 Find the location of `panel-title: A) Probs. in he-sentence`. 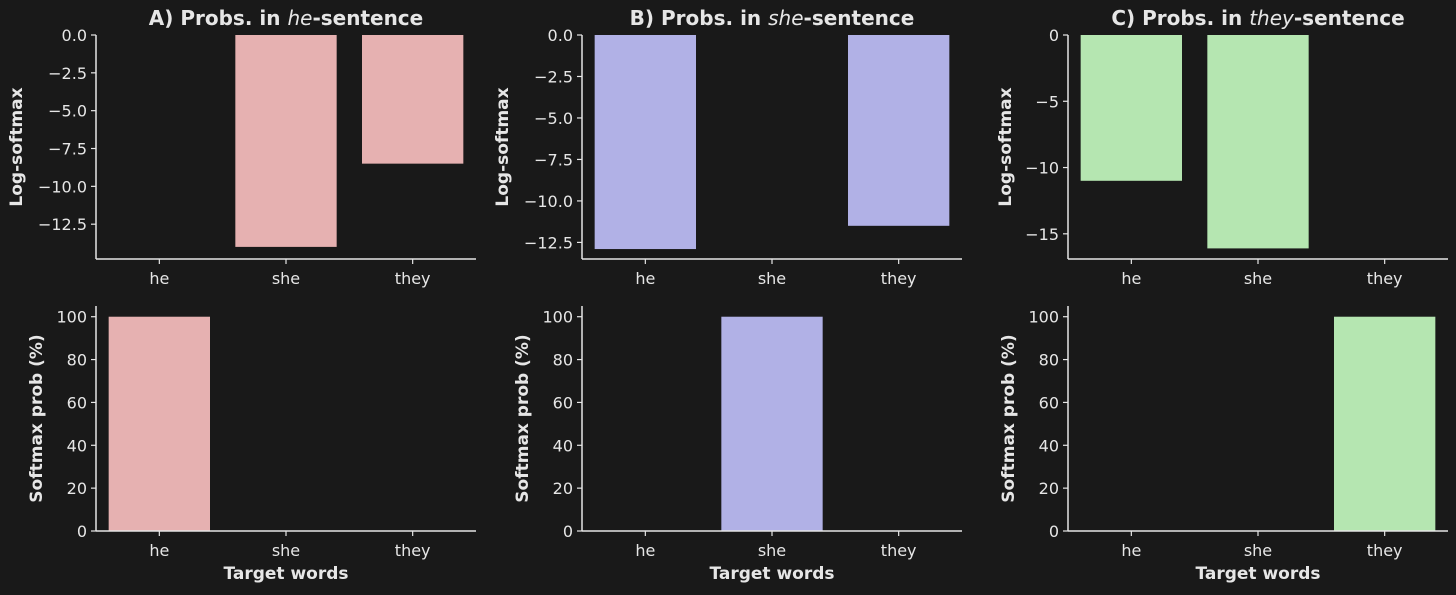

panel-title: A) Probs. in he-sentence is located at coordinates (286, 18).